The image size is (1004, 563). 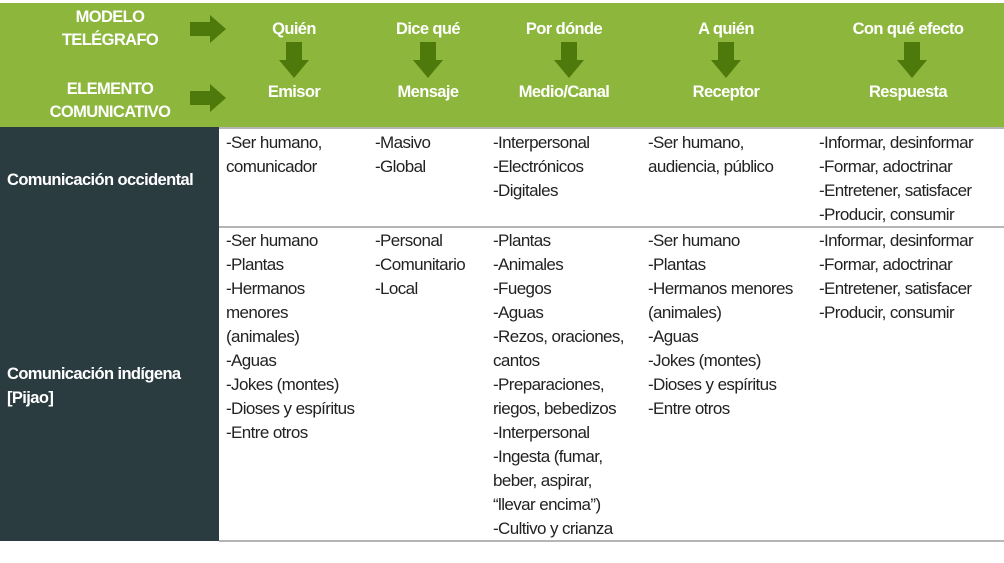 I want to click on row-label-indigena: Comunicación indígena [Pijao], so click(x=94, y=386).